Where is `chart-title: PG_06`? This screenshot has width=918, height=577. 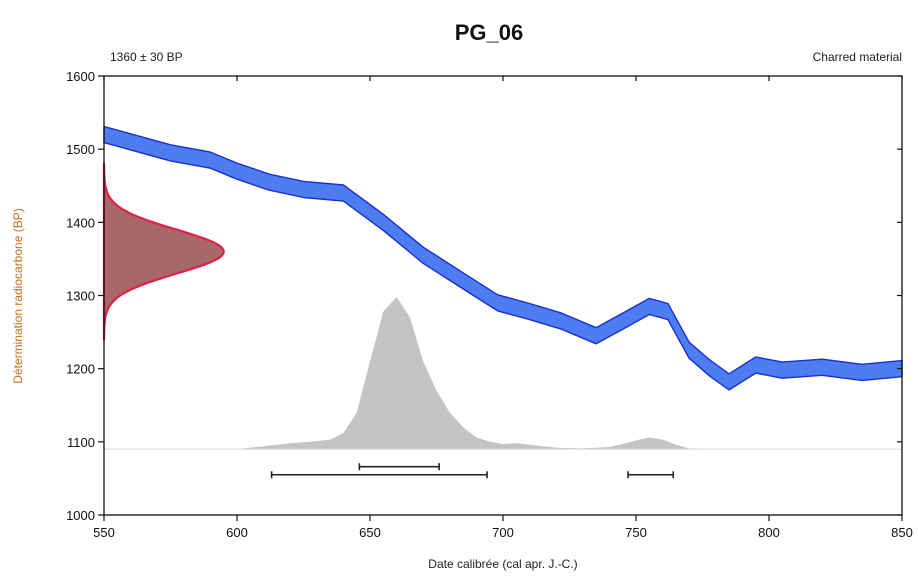 chart-title: PG_06 is located at coordinates (489, 32).